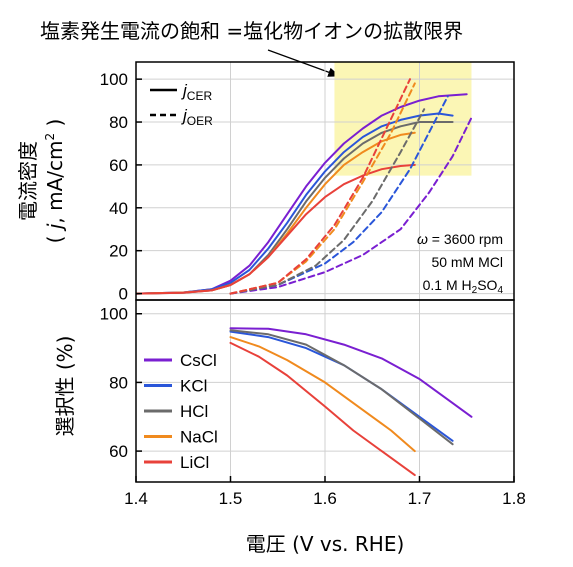 The image size is (573, 567). I want to click on omega-value: = 3600 rpm, so click(465, 239).